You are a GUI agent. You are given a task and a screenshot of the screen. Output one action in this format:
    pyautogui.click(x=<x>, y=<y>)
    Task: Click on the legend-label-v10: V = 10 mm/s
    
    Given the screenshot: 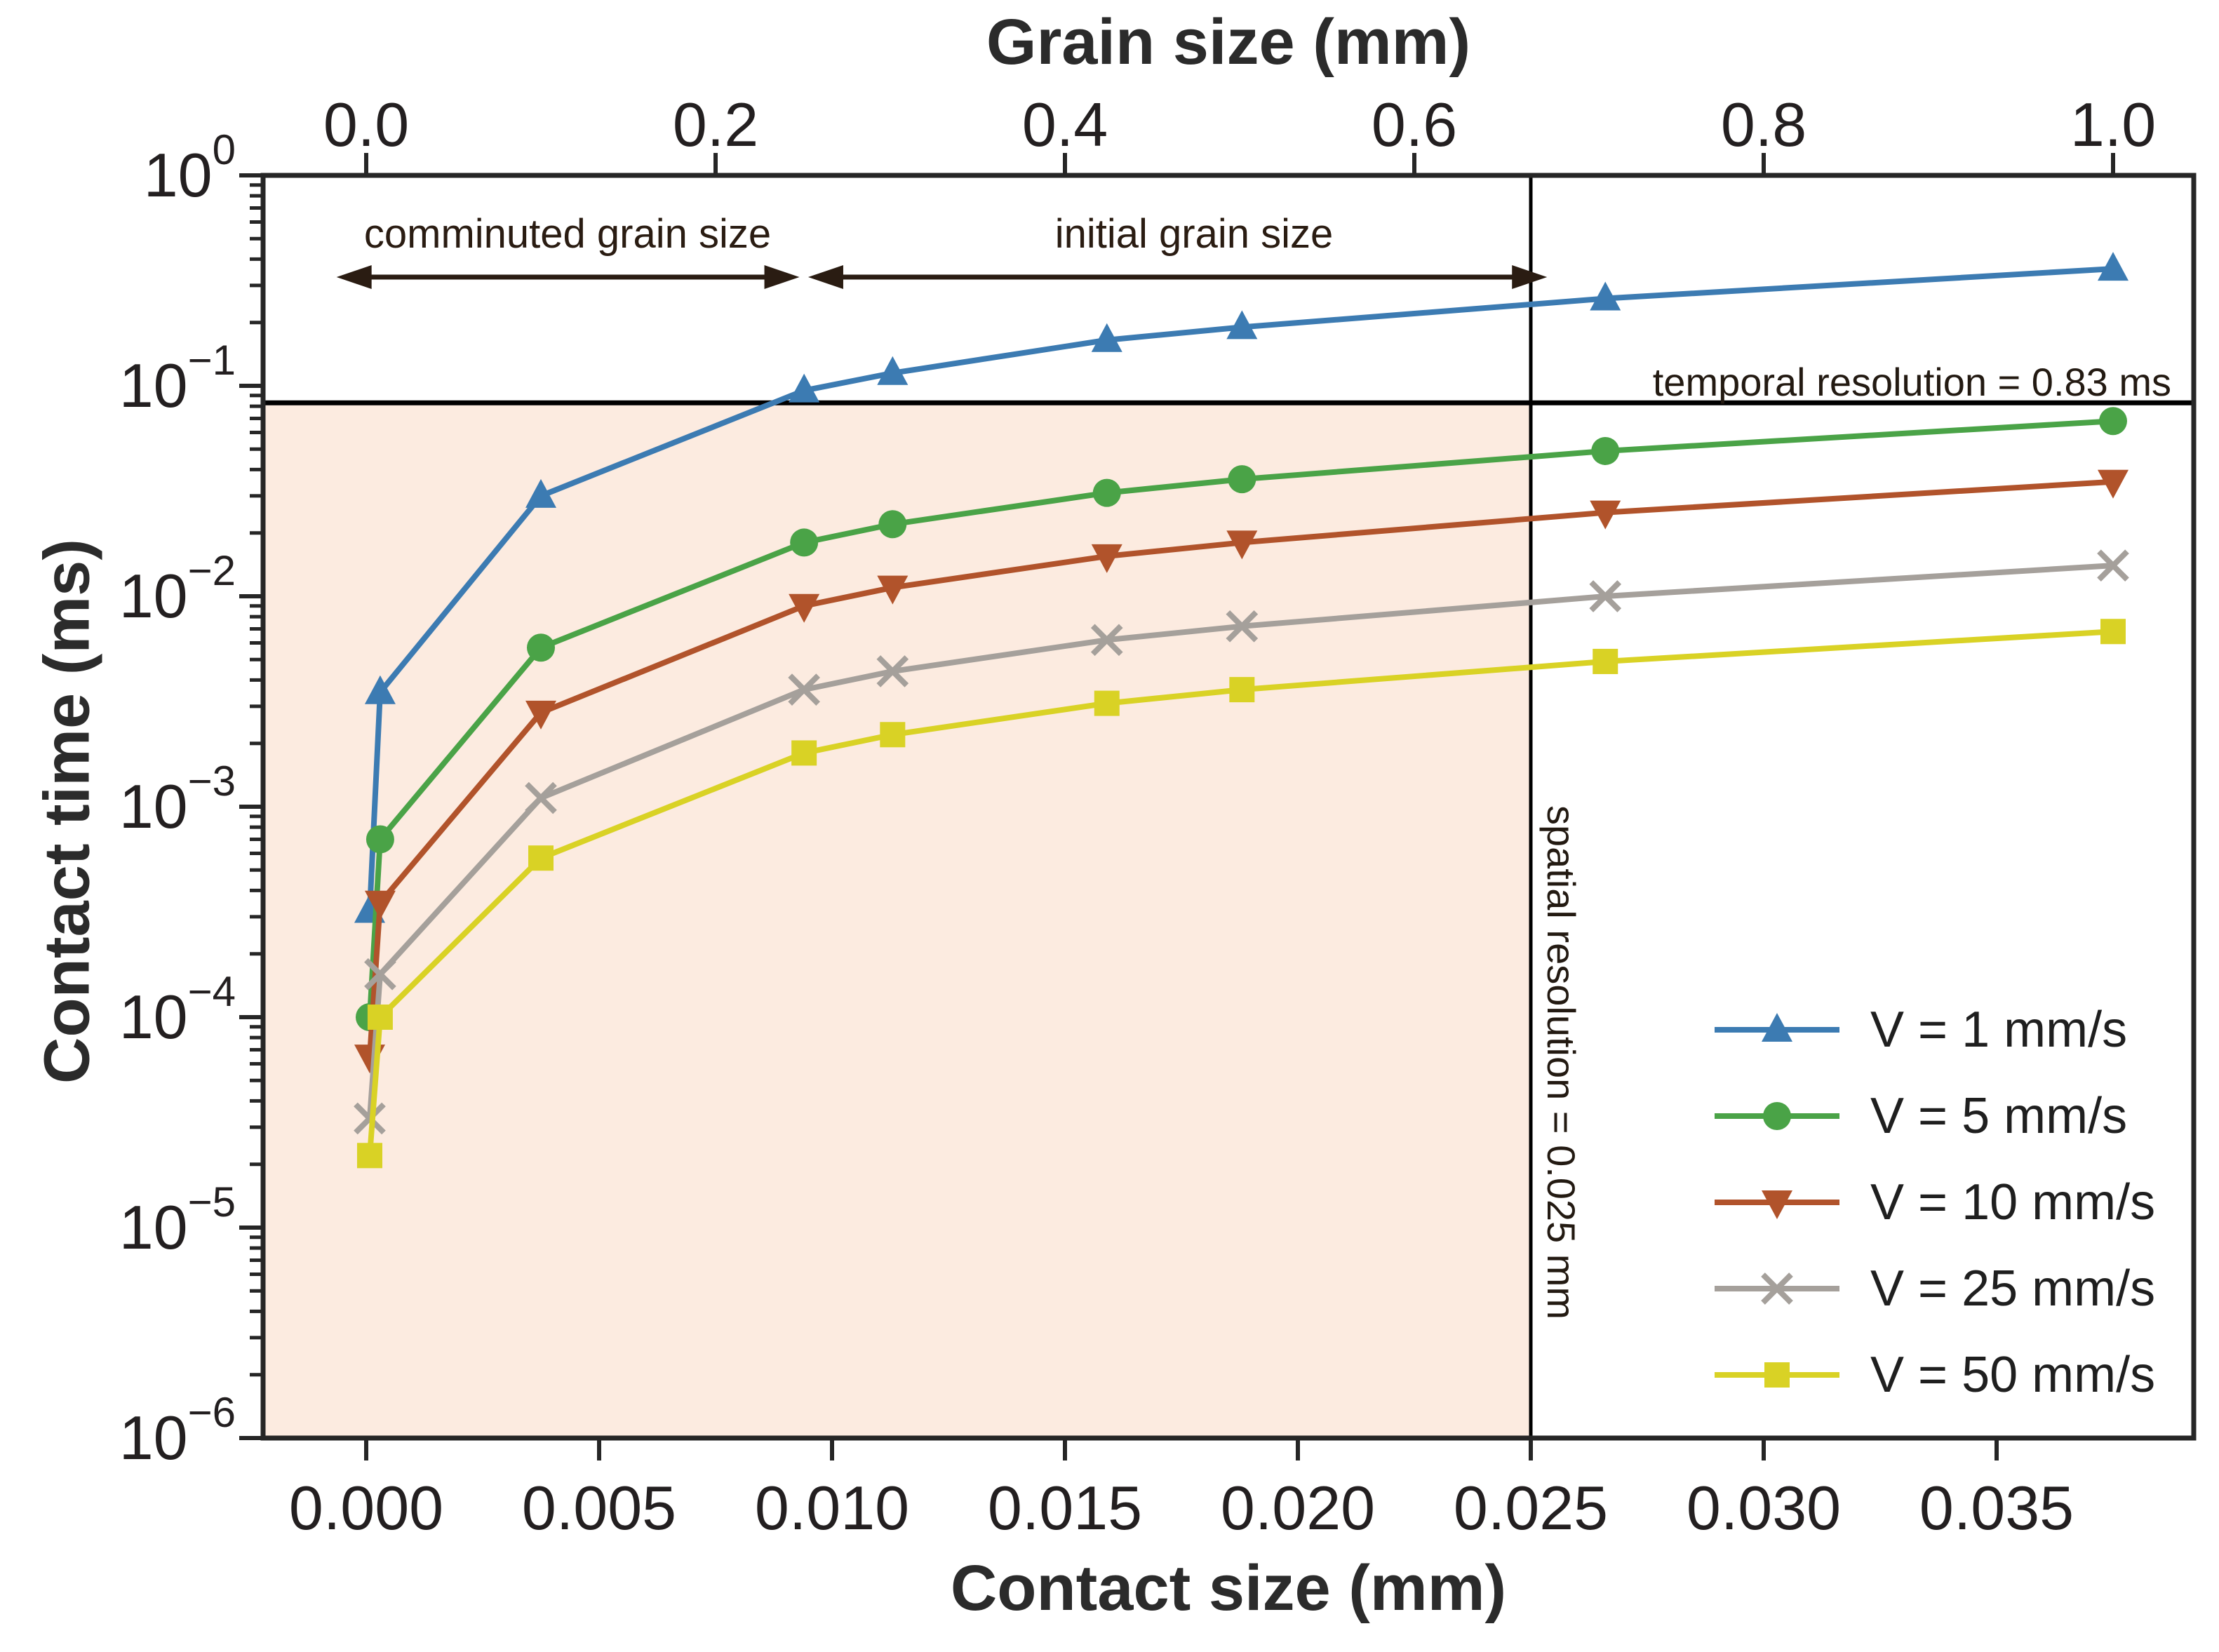 What is the action you would take?
    pyautogui.click(x=2013, y=1202)
    